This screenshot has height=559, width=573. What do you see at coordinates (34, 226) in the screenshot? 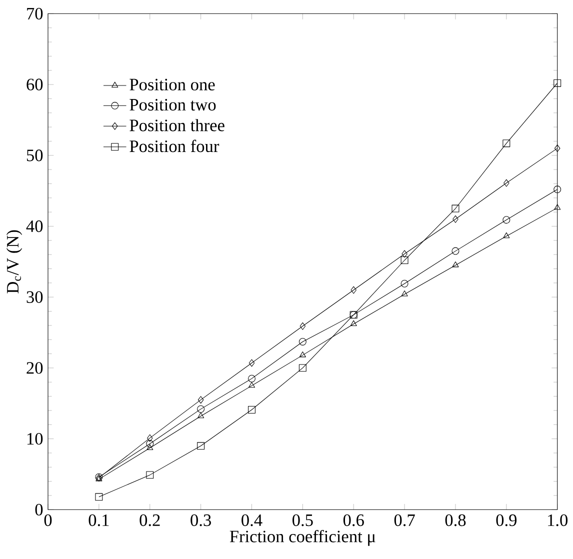
I see `y-tick-label: 40` at bounding box center [34, 226].